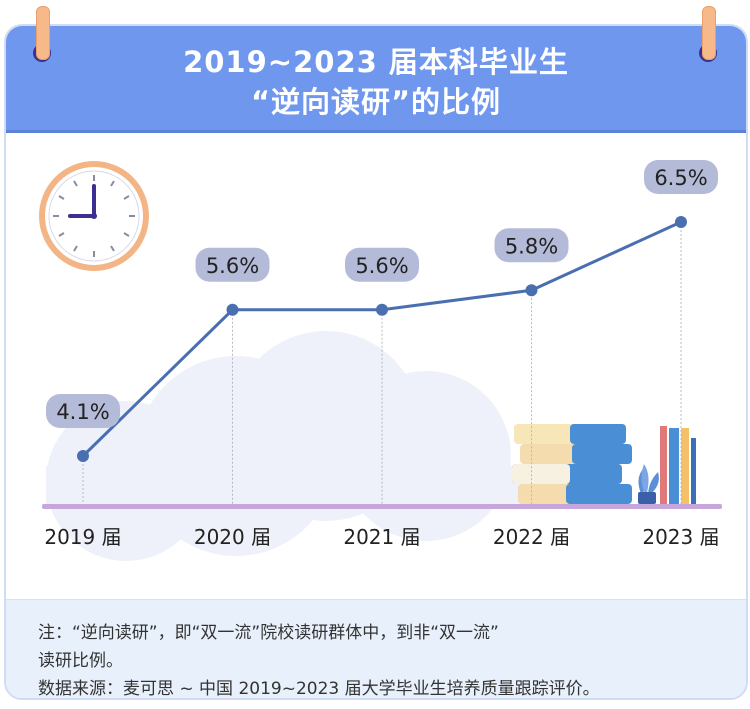  I want to click on plant-icon, so click(648, 484).